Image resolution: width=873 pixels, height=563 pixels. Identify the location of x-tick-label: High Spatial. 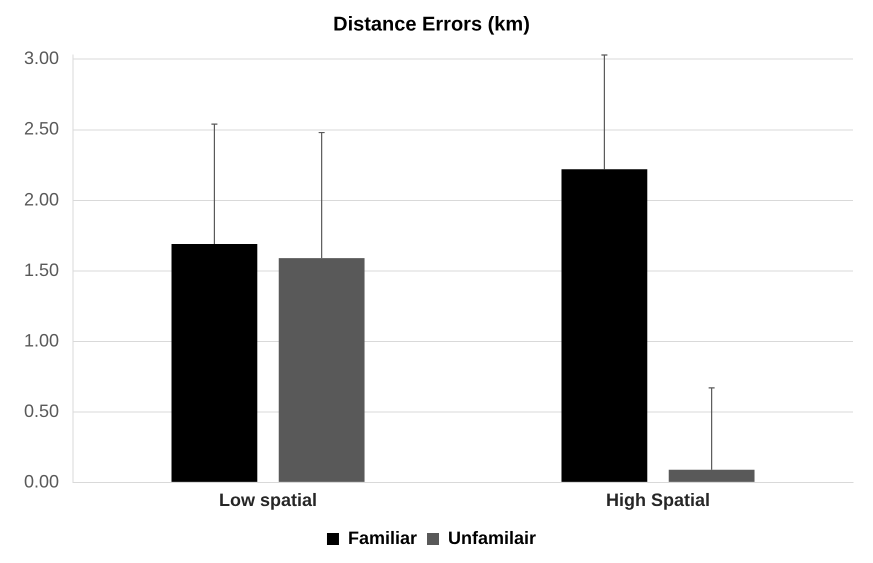
(658, 500).